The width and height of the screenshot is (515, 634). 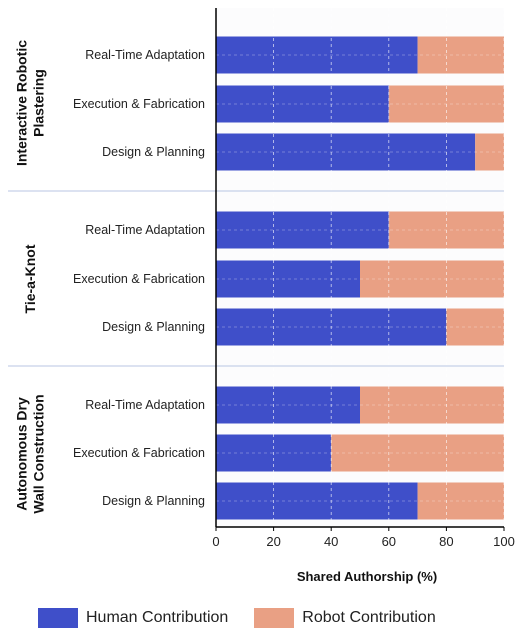 I want to click on legend-label-human: Human Contribution, so click(x=157, y=617).